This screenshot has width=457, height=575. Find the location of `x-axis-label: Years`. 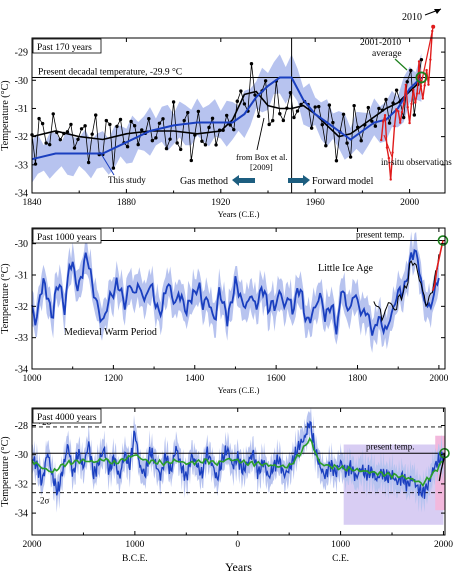

x-axis-label: Years is located at coordinates (238, 567).